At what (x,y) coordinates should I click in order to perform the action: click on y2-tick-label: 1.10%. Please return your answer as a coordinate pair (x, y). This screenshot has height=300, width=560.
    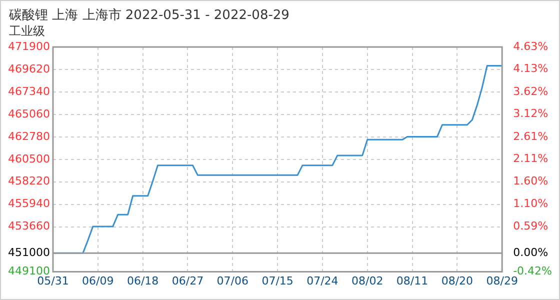
    Looking at the image, I should click on (530, 203).